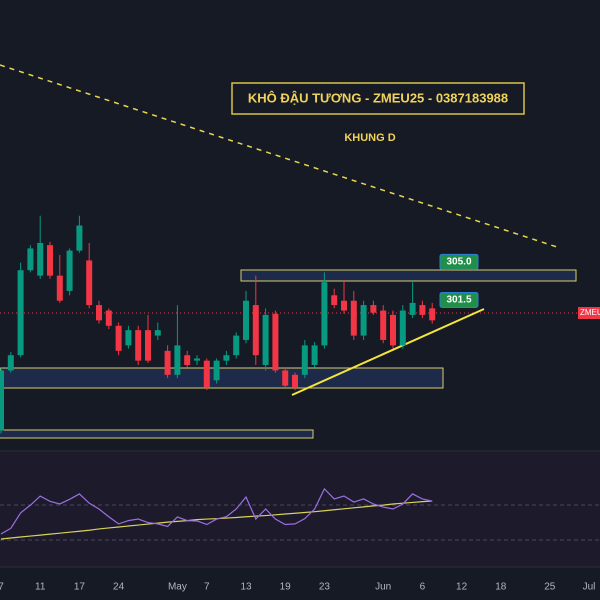 The width and height of the screenshot is (600, 600). I want to click on price-label: 305.0, so click(458, 262).